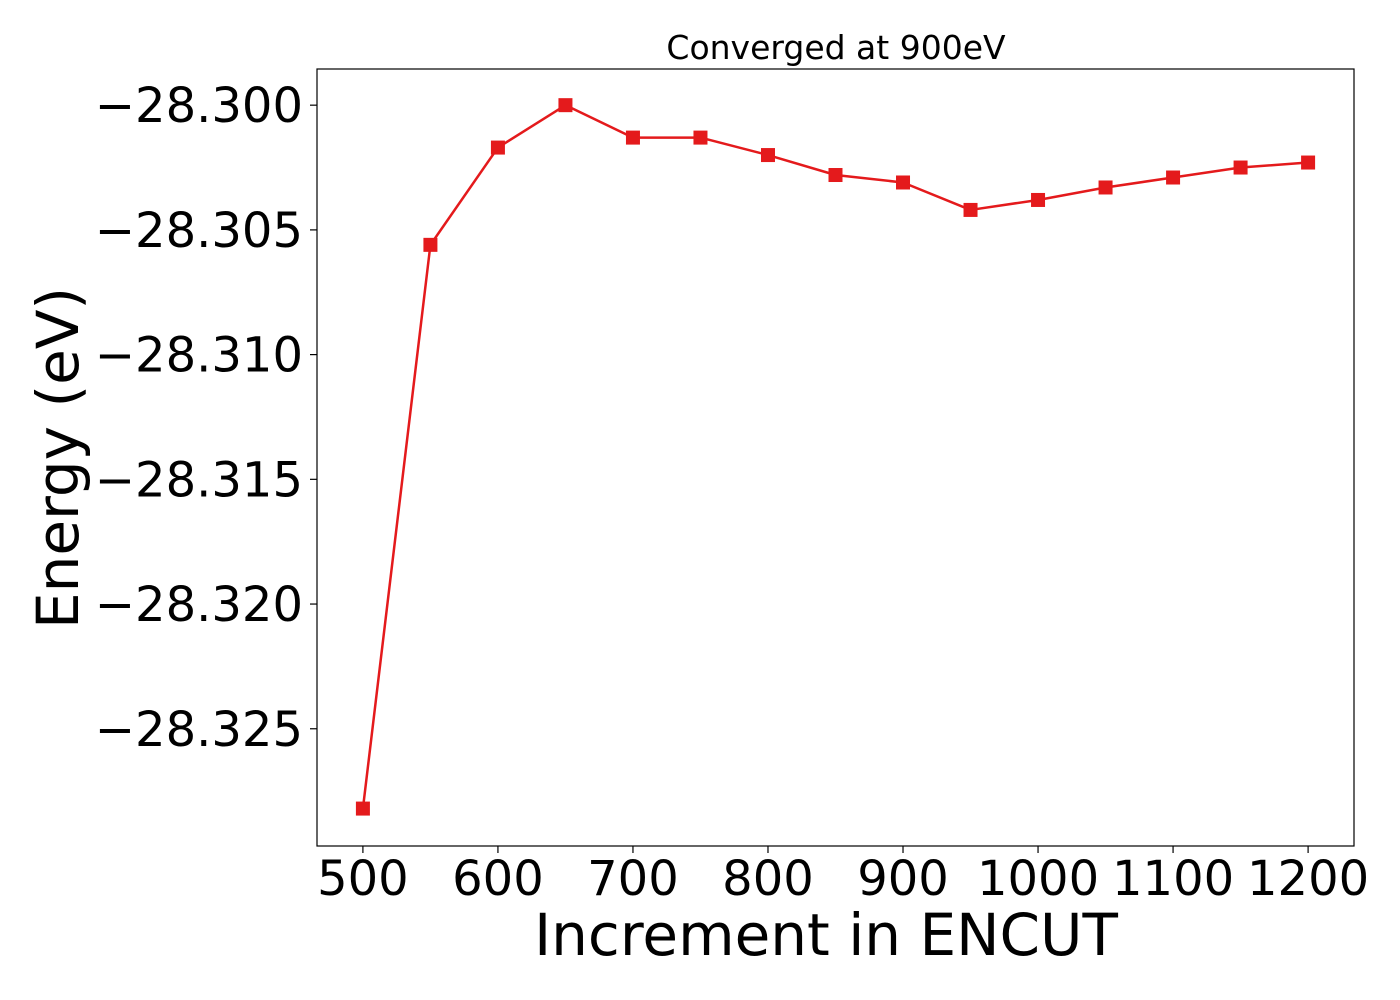 The width and height of the screenshot is (1400, 1000). Describe the element at coordinates (633, 879) in the screenshot. I see `x-tick-label: 700` at that location.